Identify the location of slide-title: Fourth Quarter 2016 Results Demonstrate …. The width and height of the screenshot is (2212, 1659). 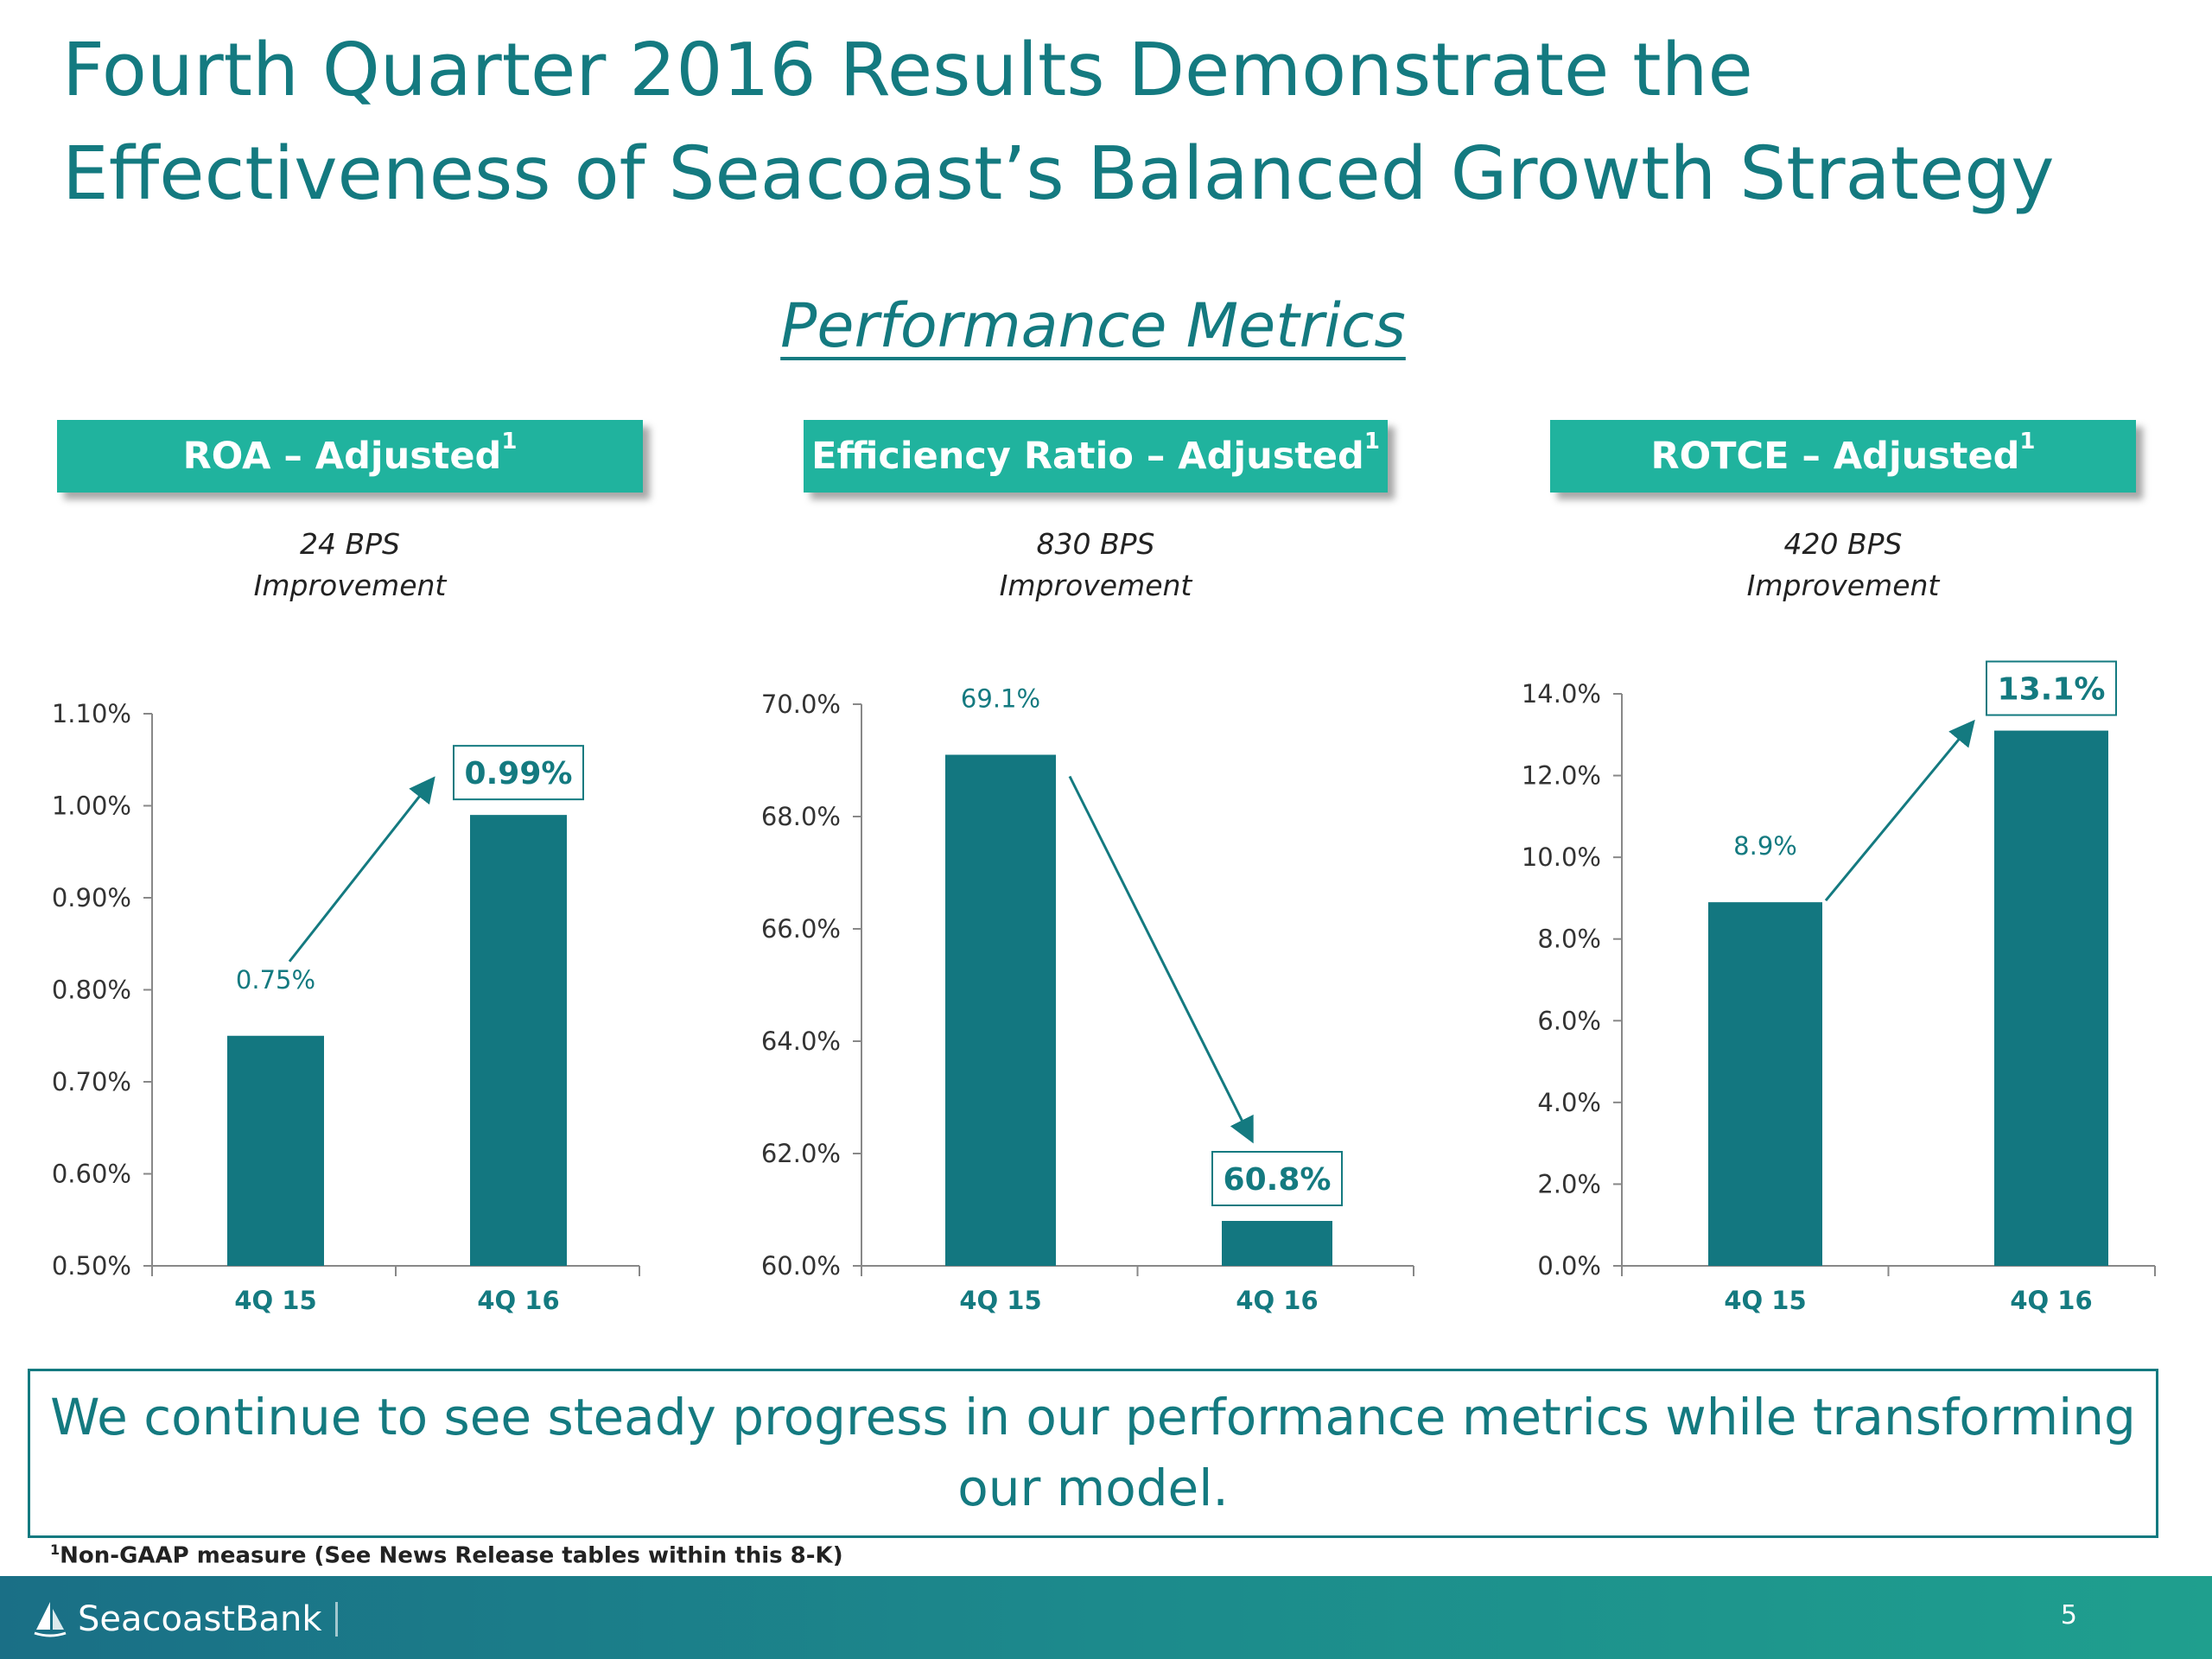
(1058, 123).